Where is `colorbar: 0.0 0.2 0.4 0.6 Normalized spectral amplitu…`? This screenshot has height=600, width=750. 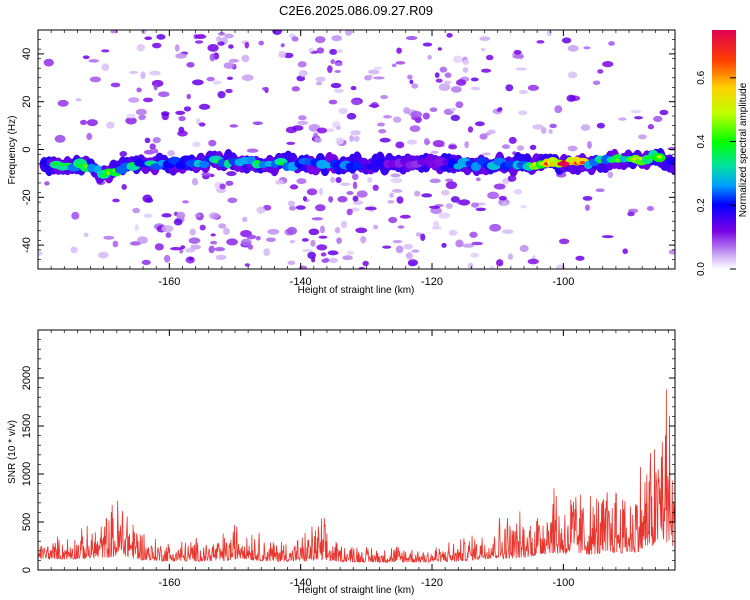 colorbar: 0.0 0.2 0.4 0.6 Normalized spectral amplitu… is located at coordinates (722, 153).